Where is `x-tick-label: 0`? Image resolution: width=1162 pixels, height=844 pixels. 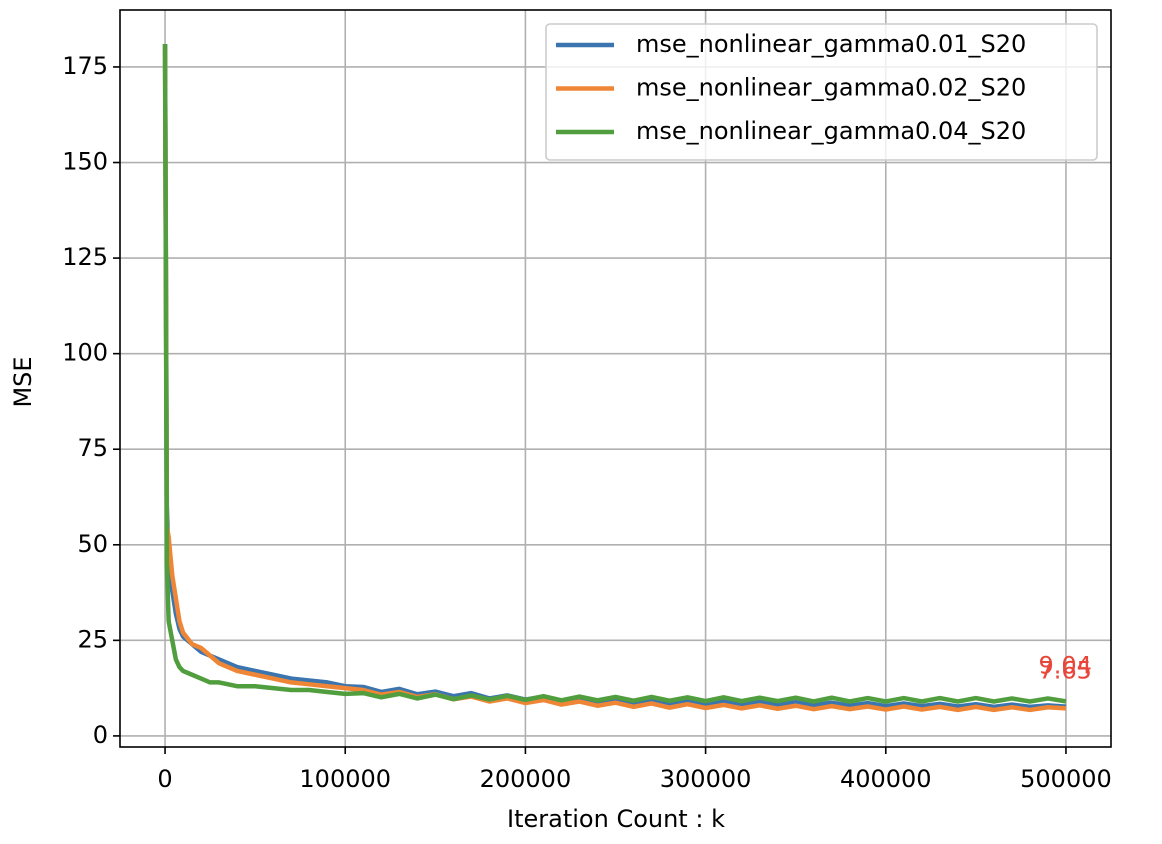 x-tick-label: 0 is located at coordinates (164, 779).